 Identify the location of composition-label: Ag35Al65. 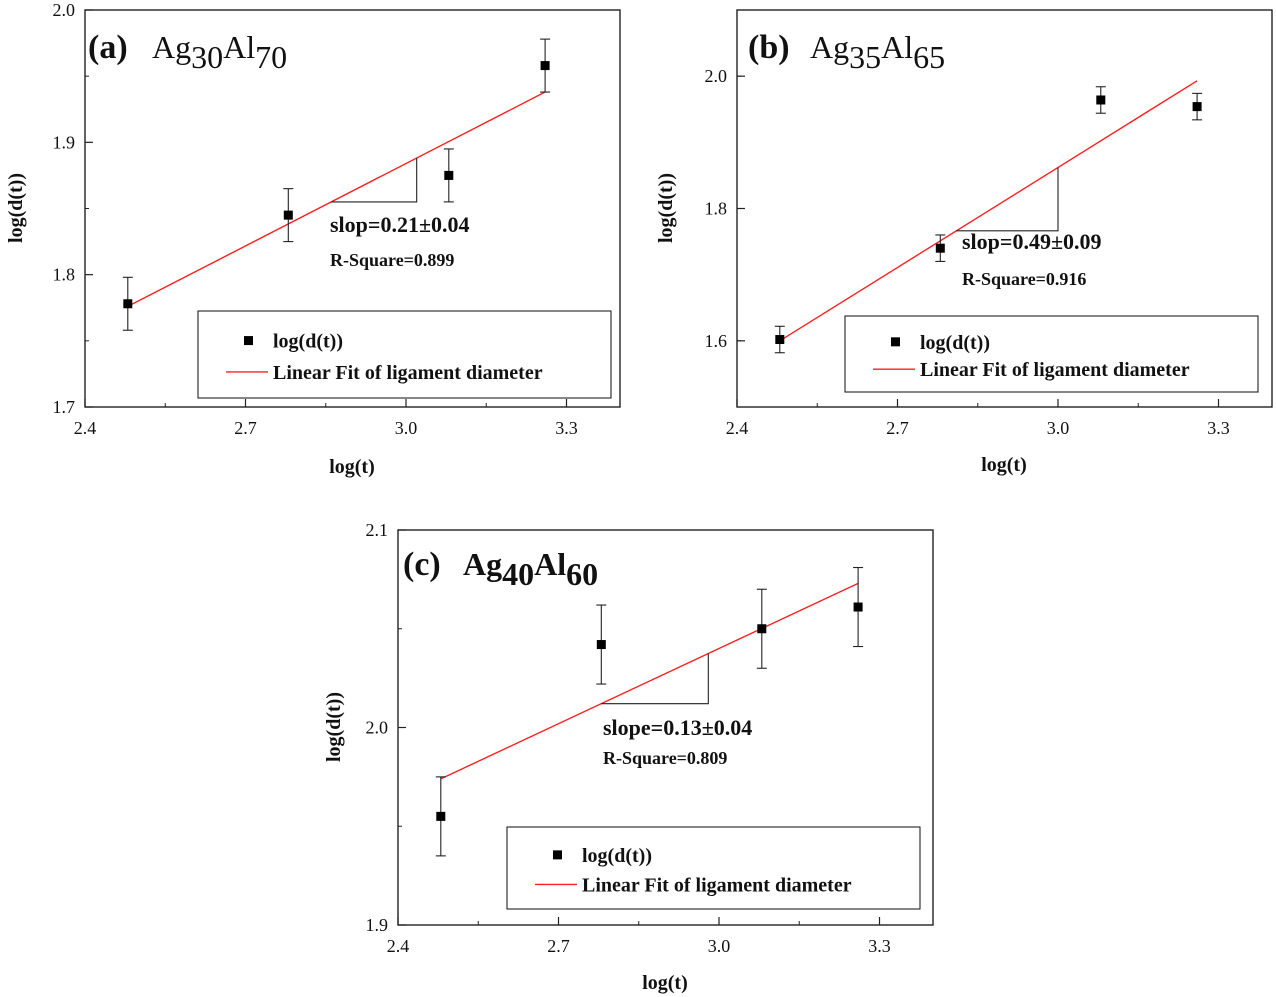
(877, 52).